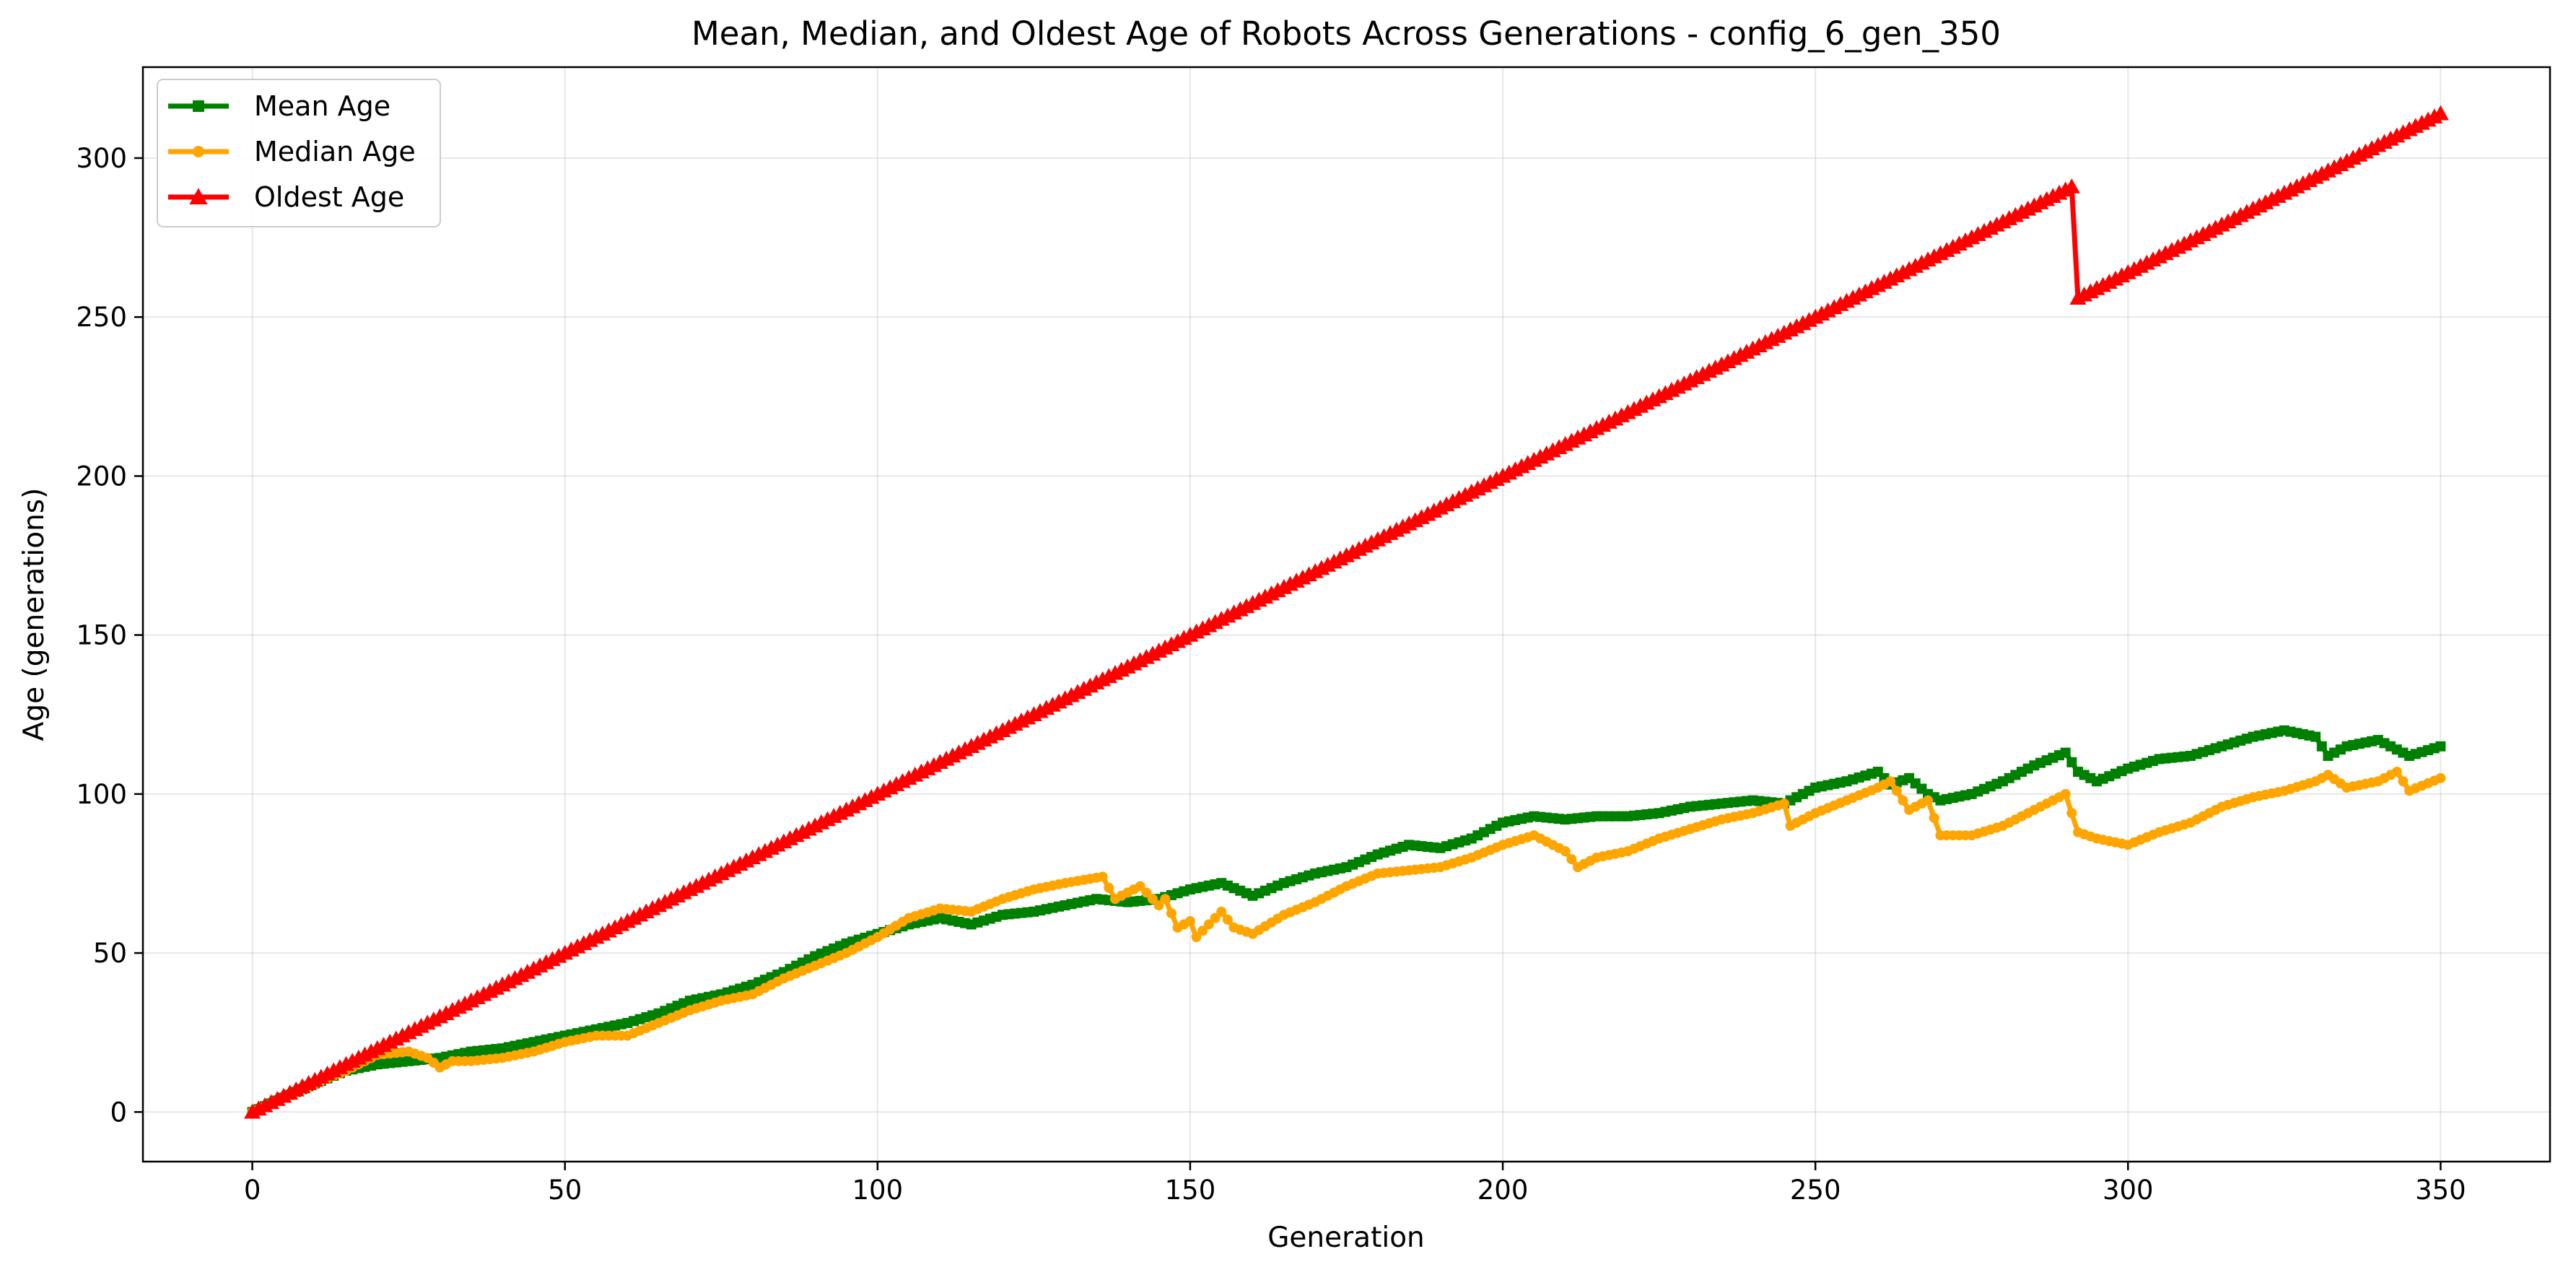  What do you see at coordinates (118, 1112) in the screenshot?
I see `y-tick-label: 0` at bounding box center [118, 1112].